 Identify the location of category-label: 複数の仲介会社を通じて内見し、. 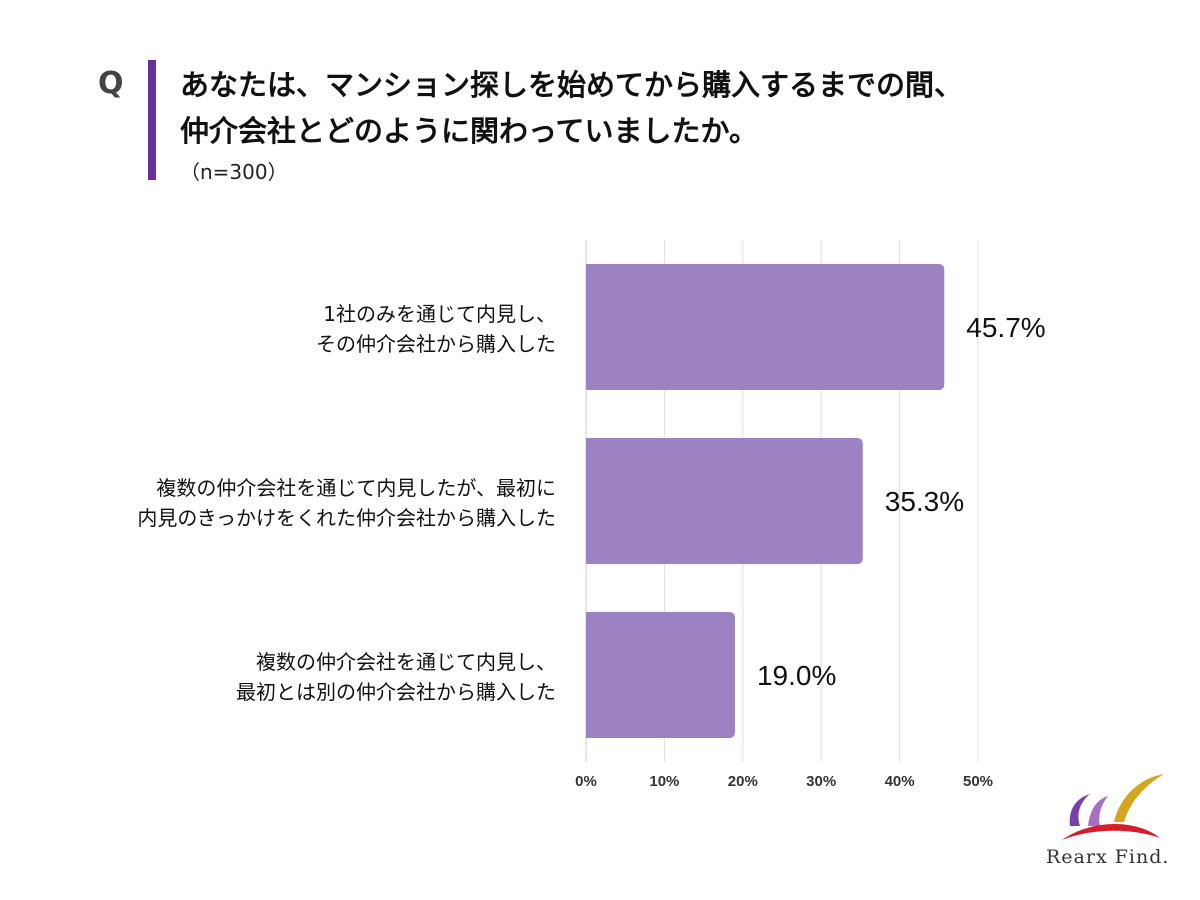
(406, 662).